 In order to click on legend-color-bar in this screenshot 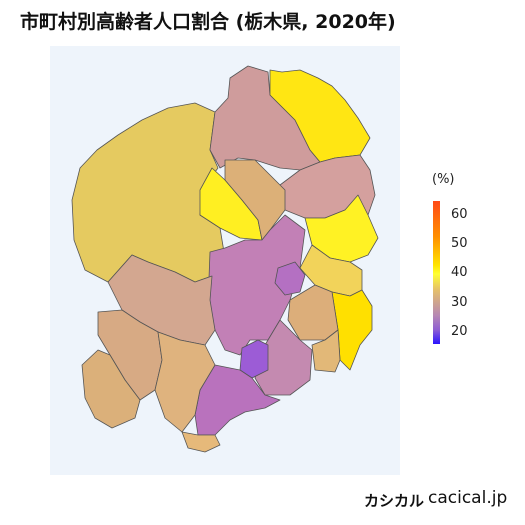, I will do `click(436, 272)`.